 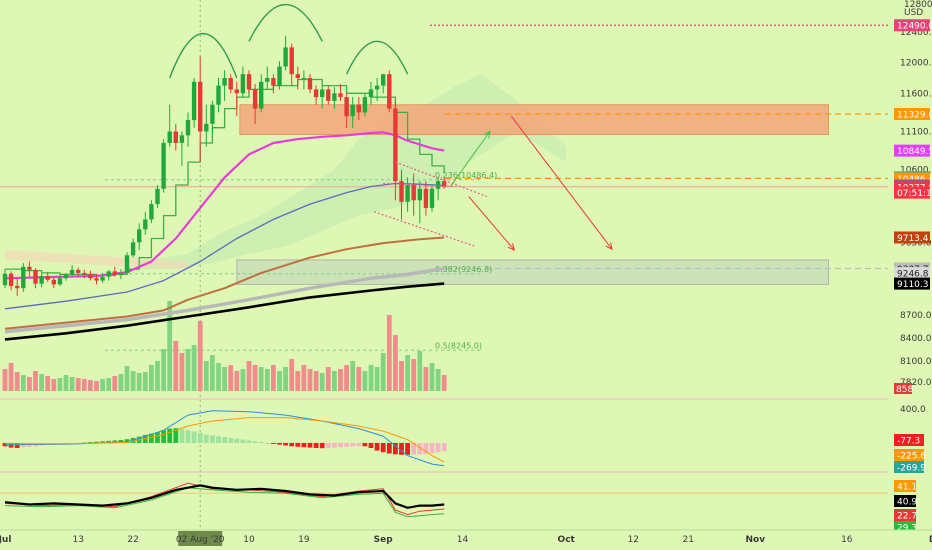 I want to click on price-tick-label: 8700.0, so click(x=916, y=316).